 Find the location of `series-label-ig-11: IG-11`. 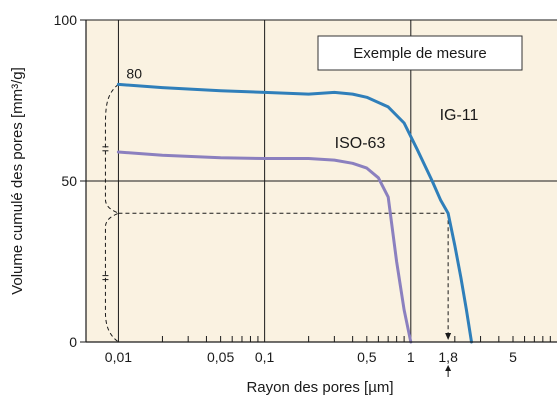

series-label-ig-11: IG-11 is located at coordinates (459, 115).